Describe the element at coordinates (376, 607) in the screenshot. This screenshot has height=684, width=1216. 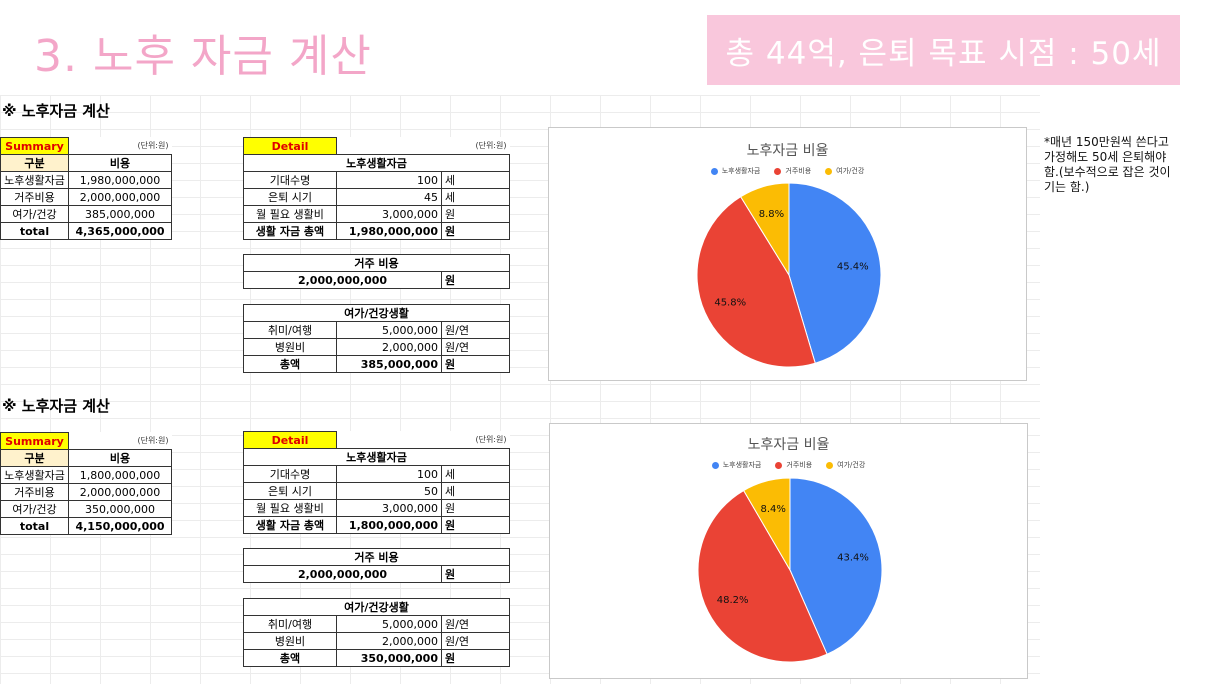
I see `leisure-title: 여가/건강생활` at that location.